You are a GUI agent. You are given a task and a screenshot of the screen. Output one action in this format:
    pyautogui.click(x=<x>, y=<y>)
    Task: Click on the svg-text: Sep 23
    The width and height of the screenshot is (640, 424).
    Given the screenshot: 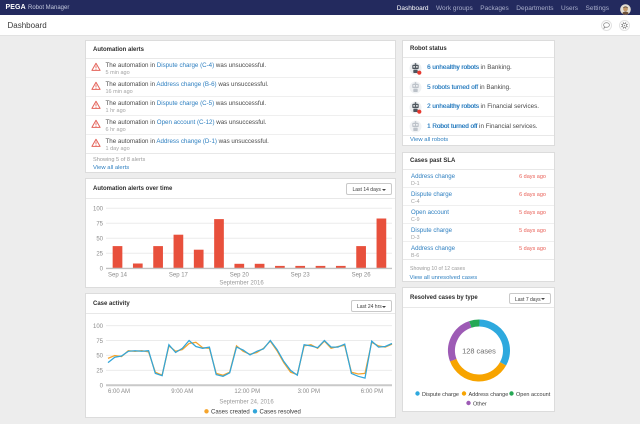 What is the action you would take?
    pyautogui.click(x=301, y=276)
    